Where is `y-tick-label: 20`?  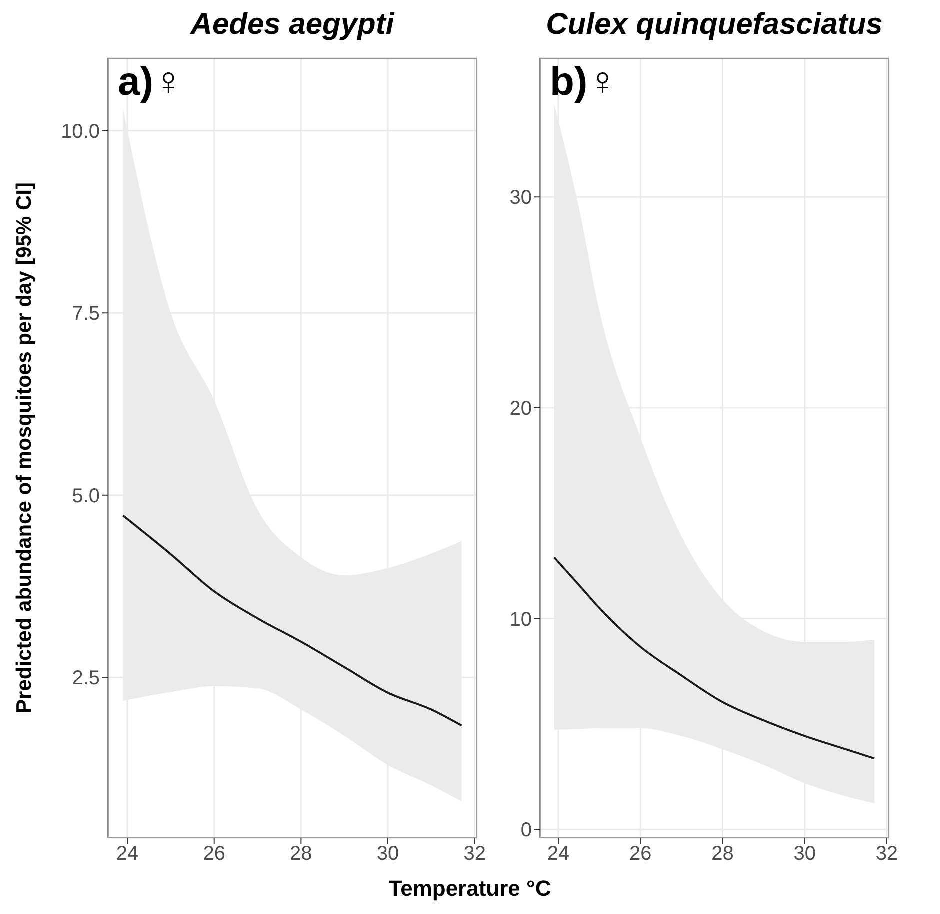 y-tick-label: 20 is located at coordinates (521, 409).